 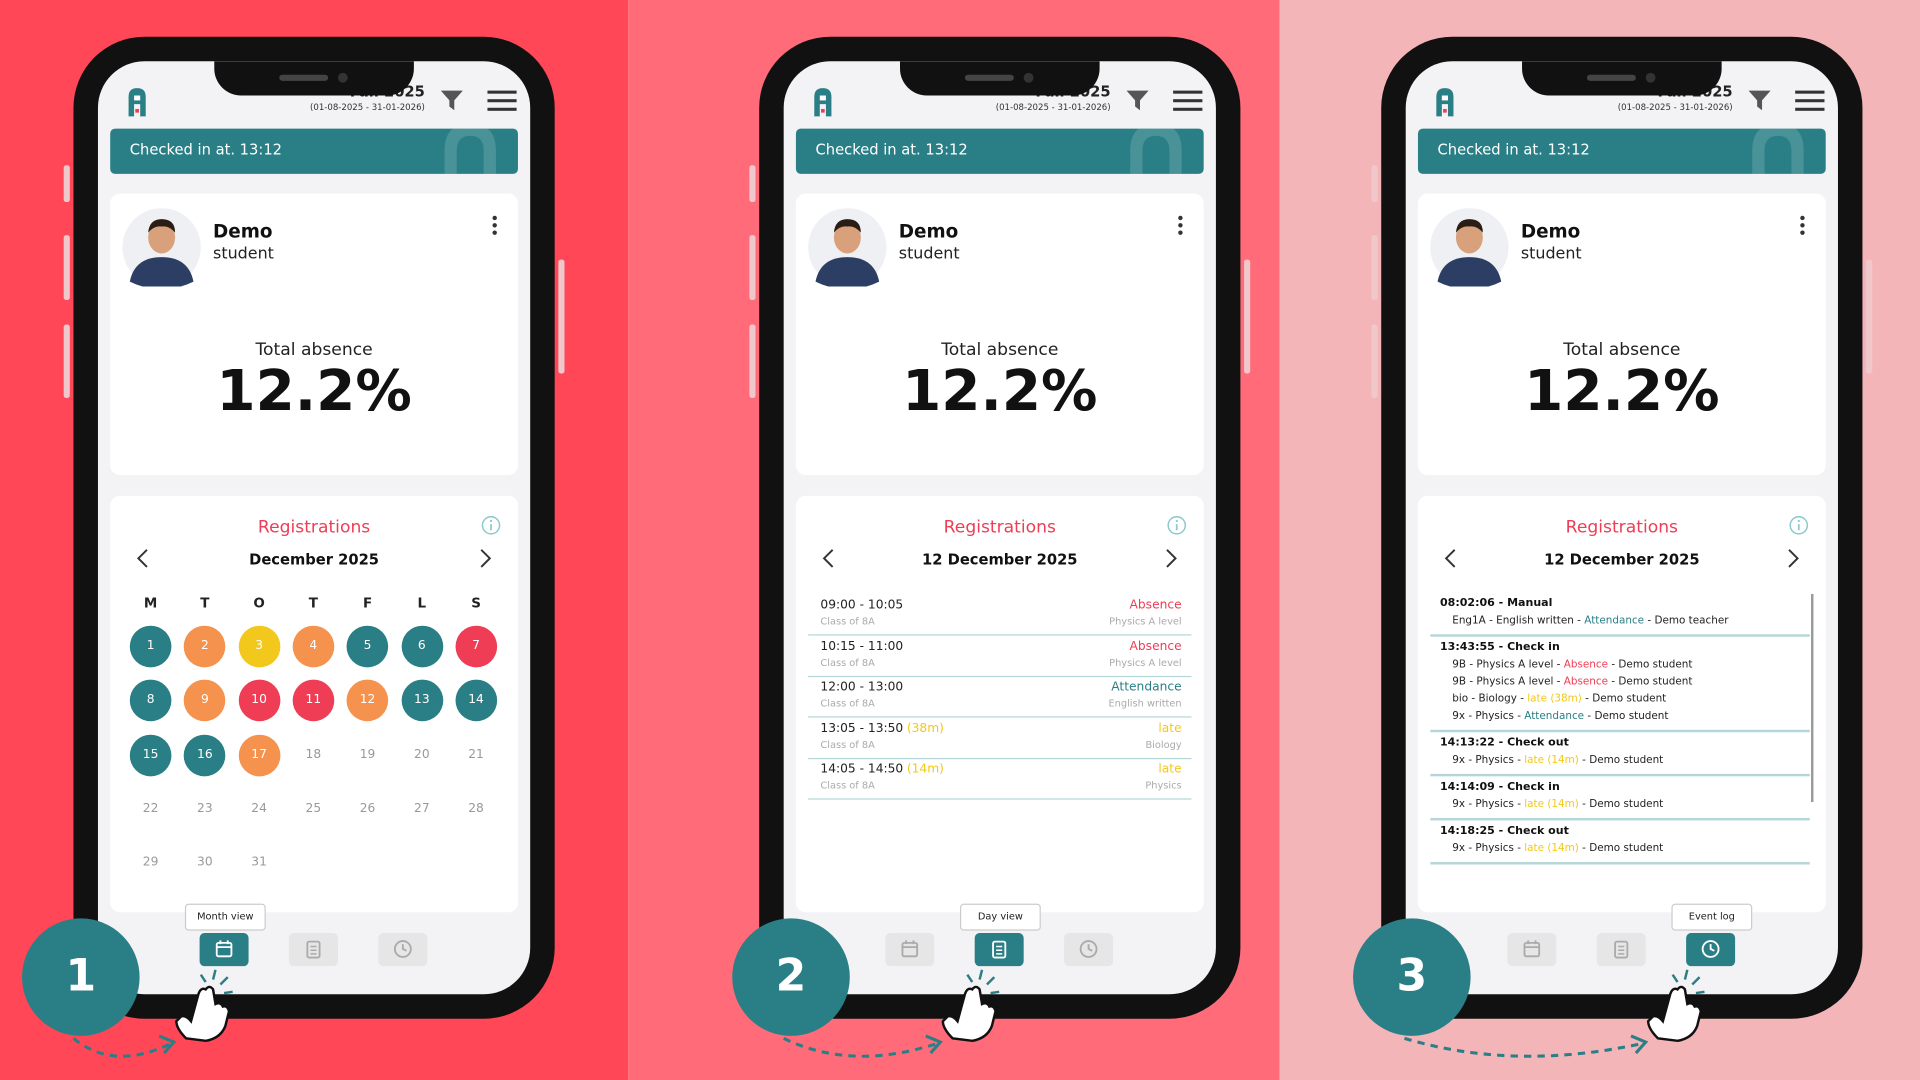 I want to click on scrollbar, so click(x=1812, y=698).